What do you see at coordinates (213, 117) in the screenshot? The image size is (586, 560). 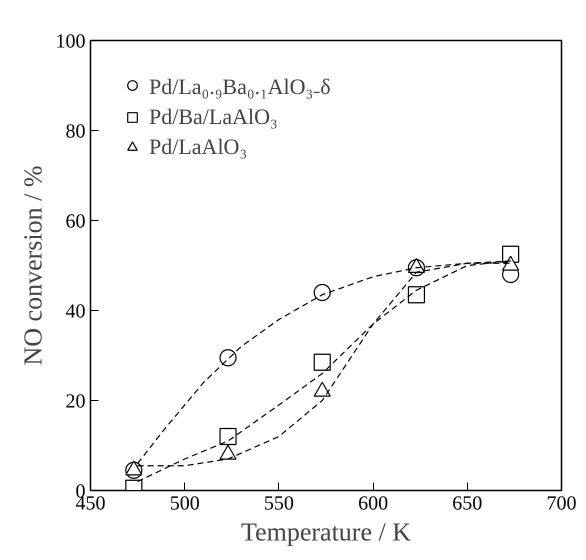 I see `legend-label: Pd/Ba/LaAlO₃` at bounding box center [213, 117].